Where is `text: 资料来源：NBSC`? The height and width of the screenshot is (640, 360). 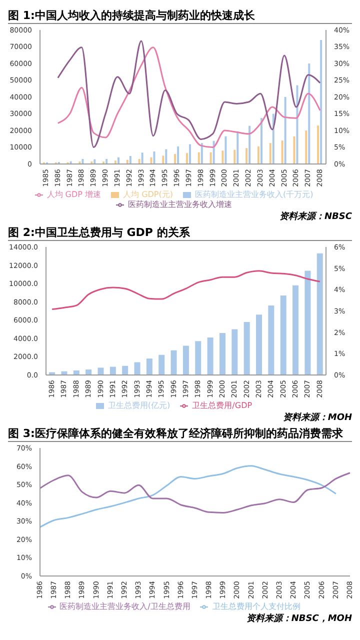
text: 资料来源：NBSC is located at coordinates (315, 216).